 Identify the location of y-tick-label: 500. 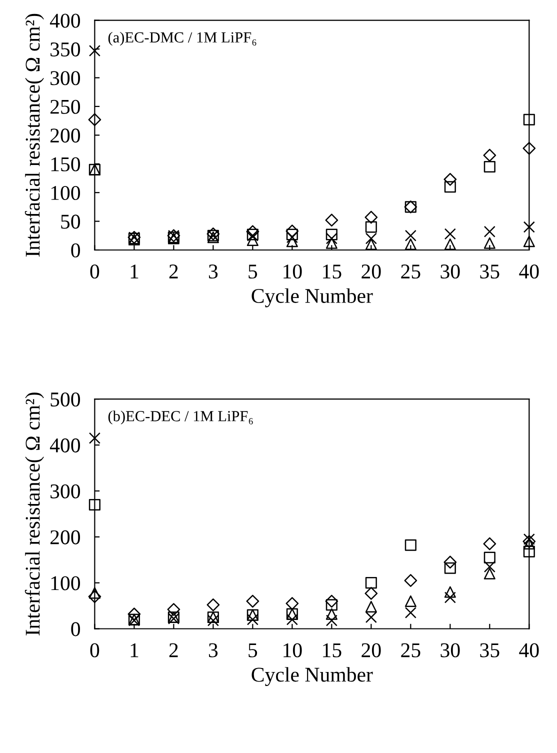
(65, 399).